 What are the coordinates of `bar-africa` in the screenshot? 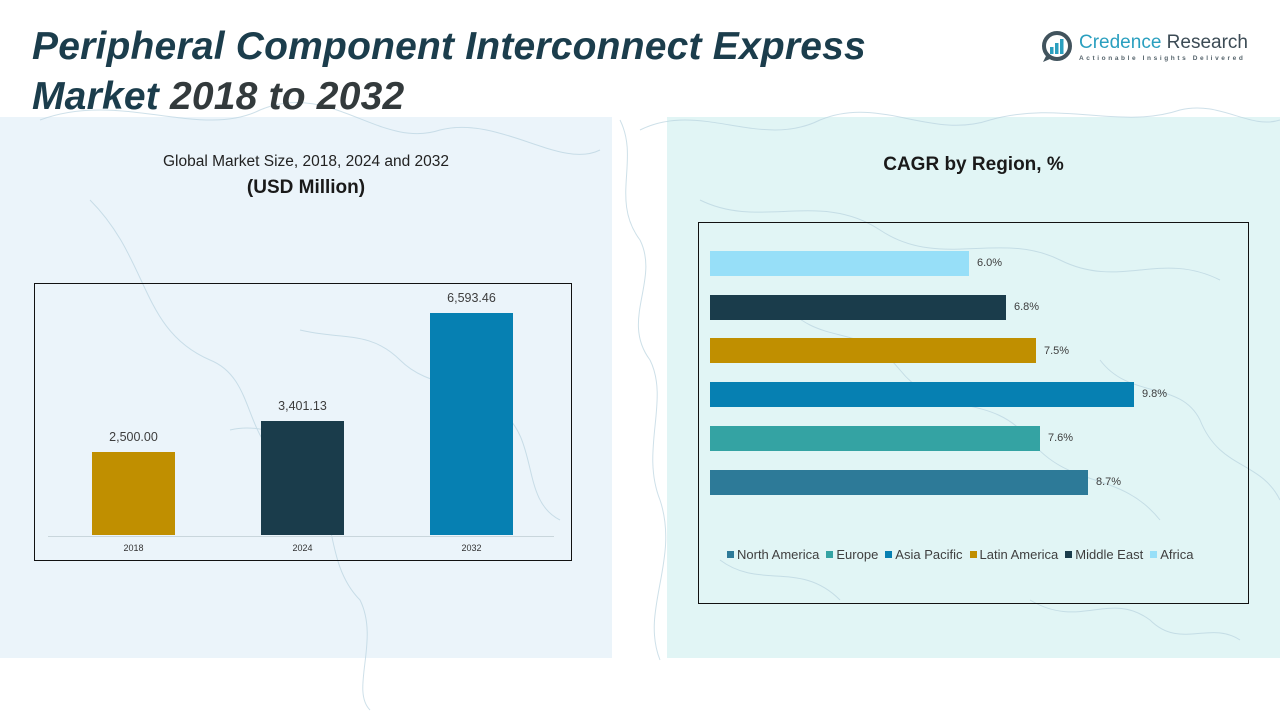 It's located at (839, 263).